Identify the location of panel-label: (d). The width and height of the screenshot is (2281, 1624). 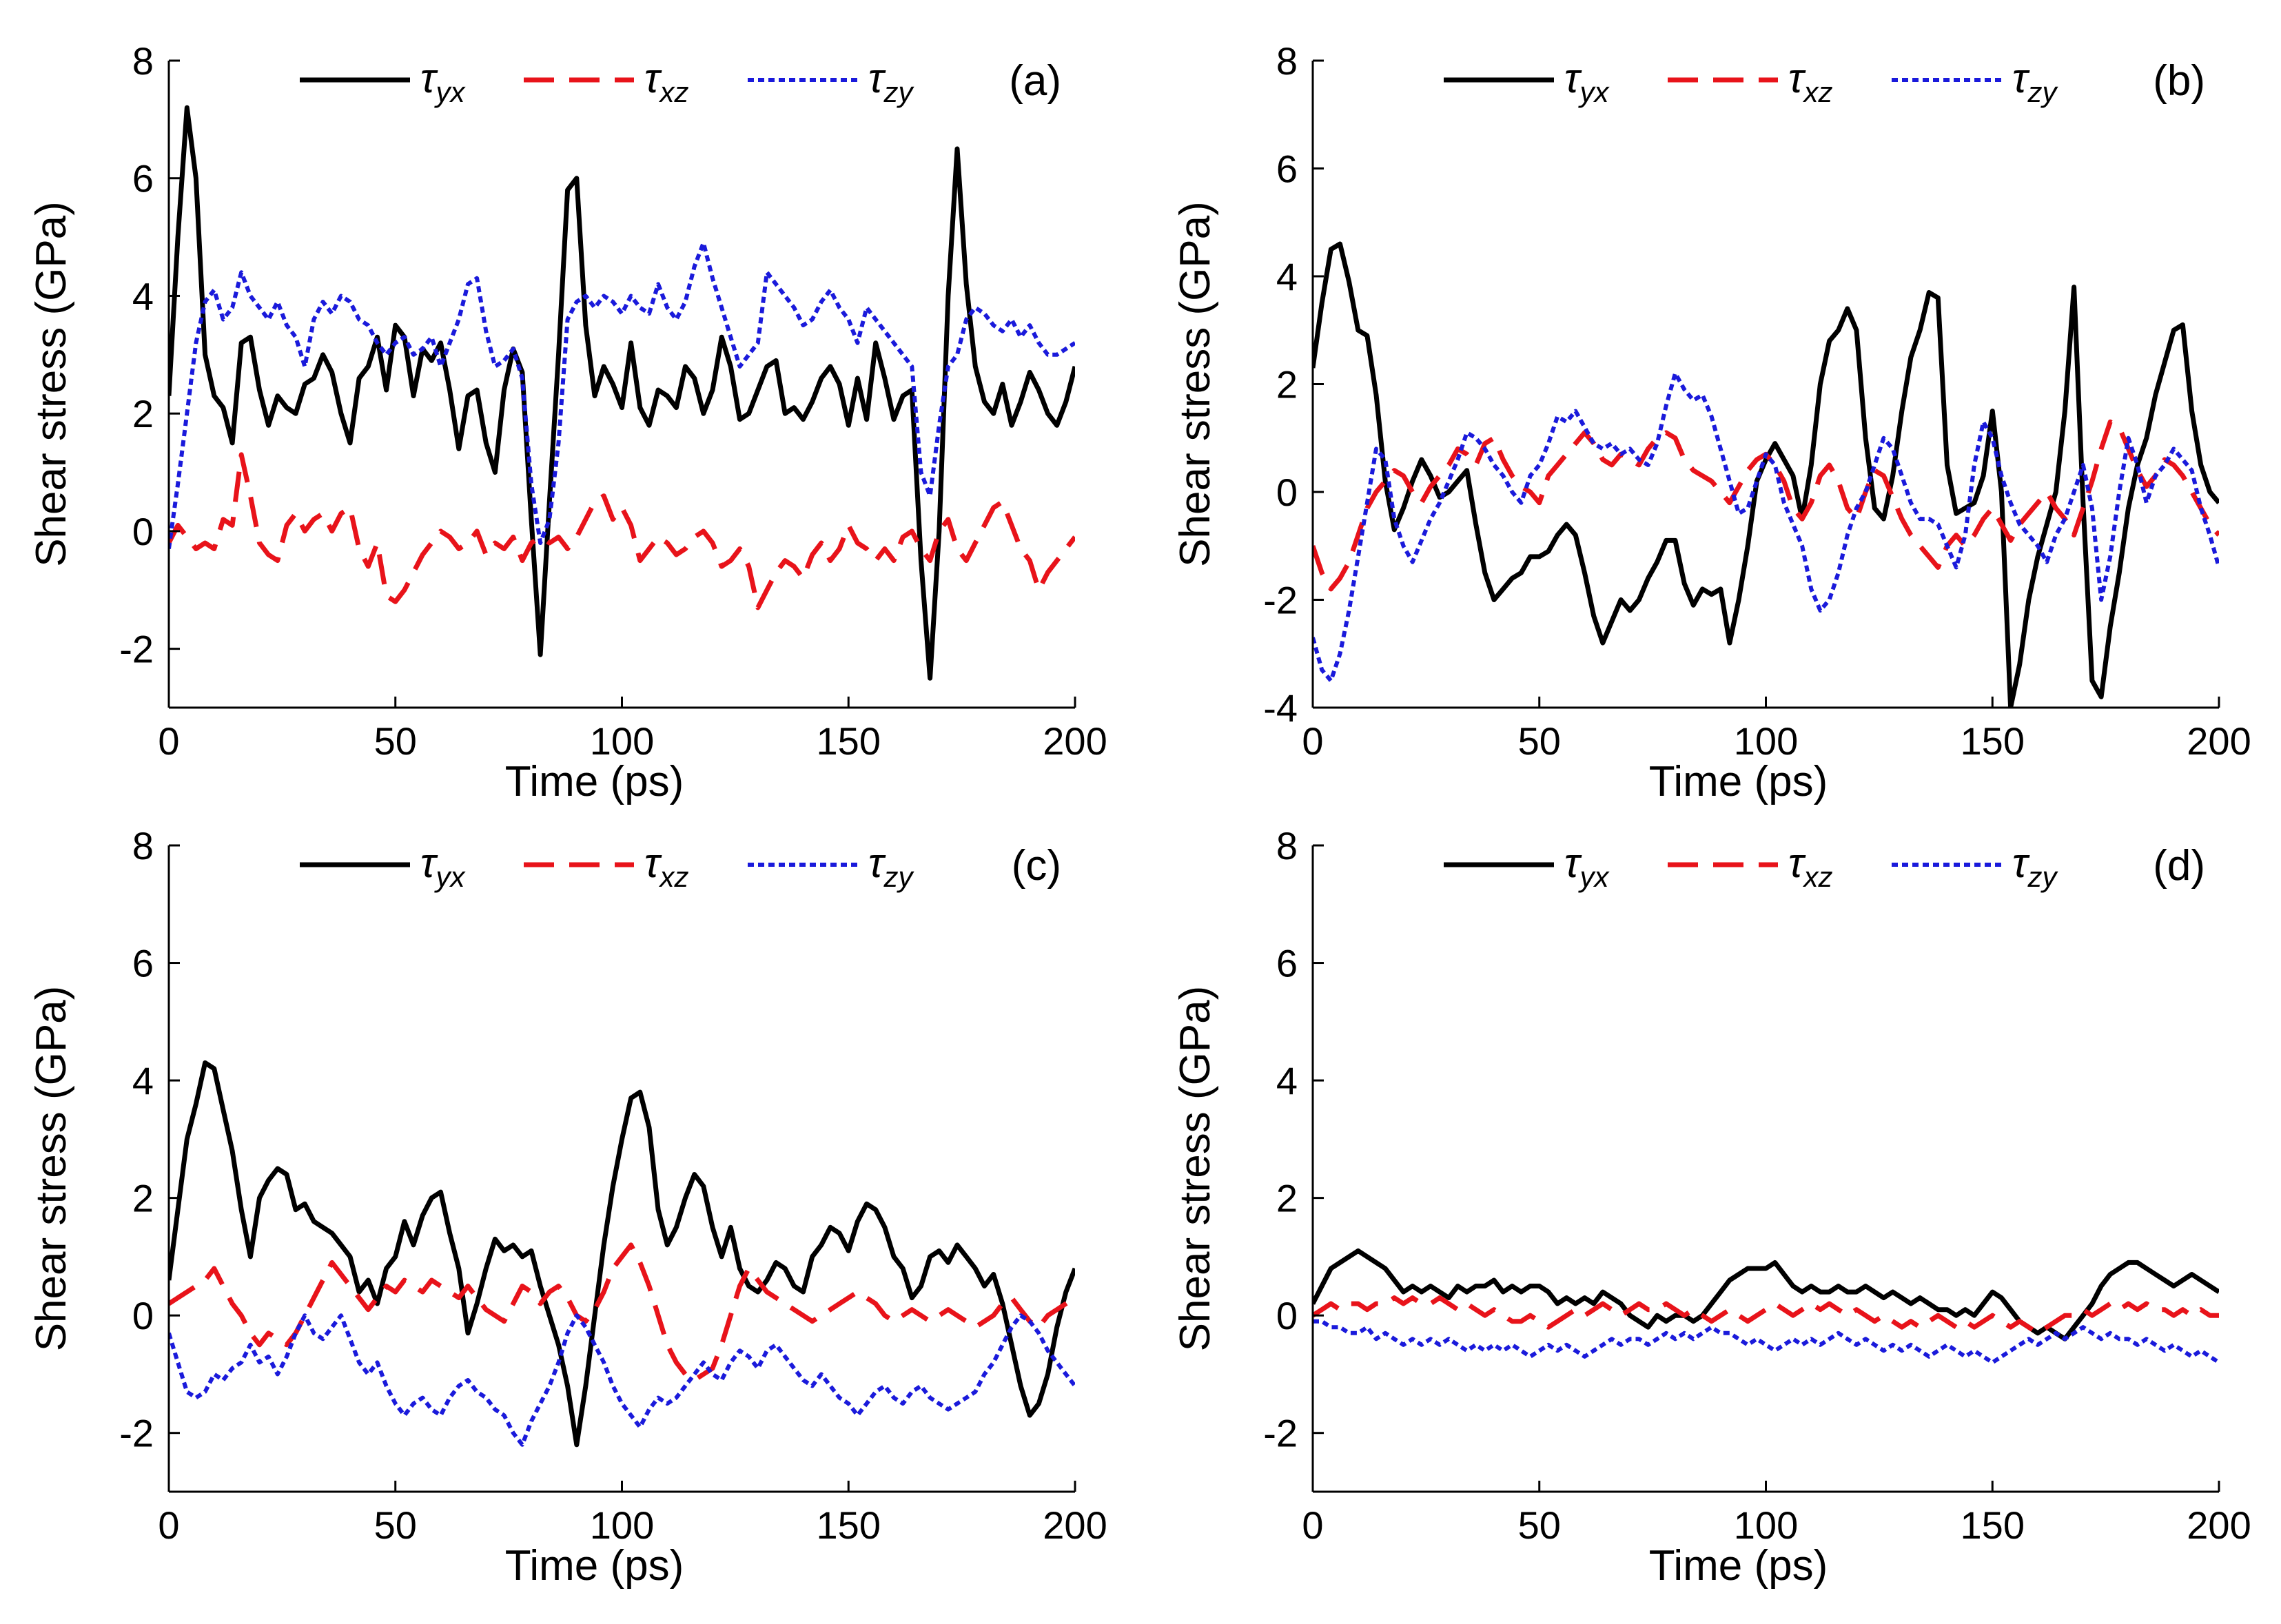
(2179, 866).